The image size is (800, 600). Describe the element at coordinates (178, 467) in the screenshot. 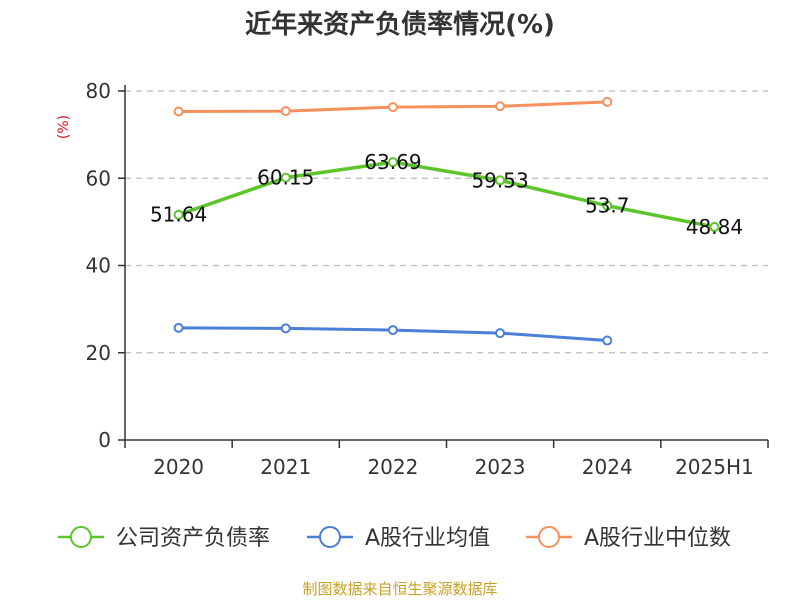

I see `x-tick-label: 2020` at that location.